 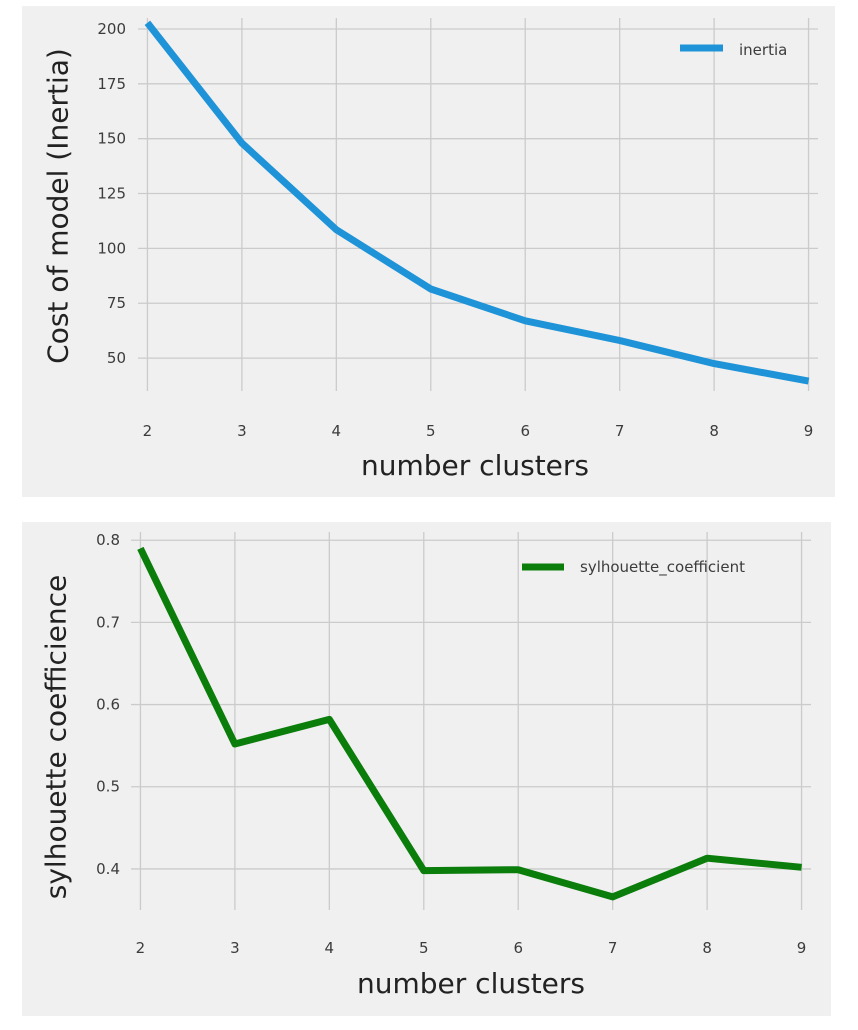 I want to click on y-tick-label: 0.5, so click(x=108, y=787).